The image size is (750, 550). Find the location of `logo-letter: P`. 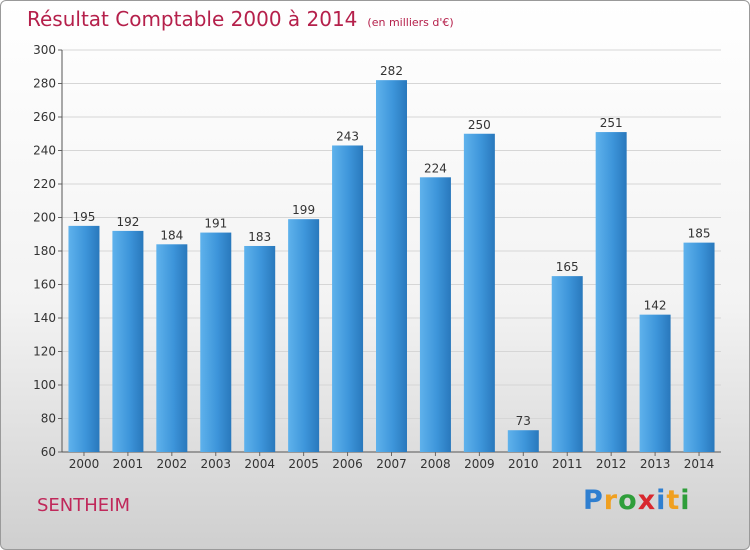

logo-letter: P is located at coordinates (593, 500).